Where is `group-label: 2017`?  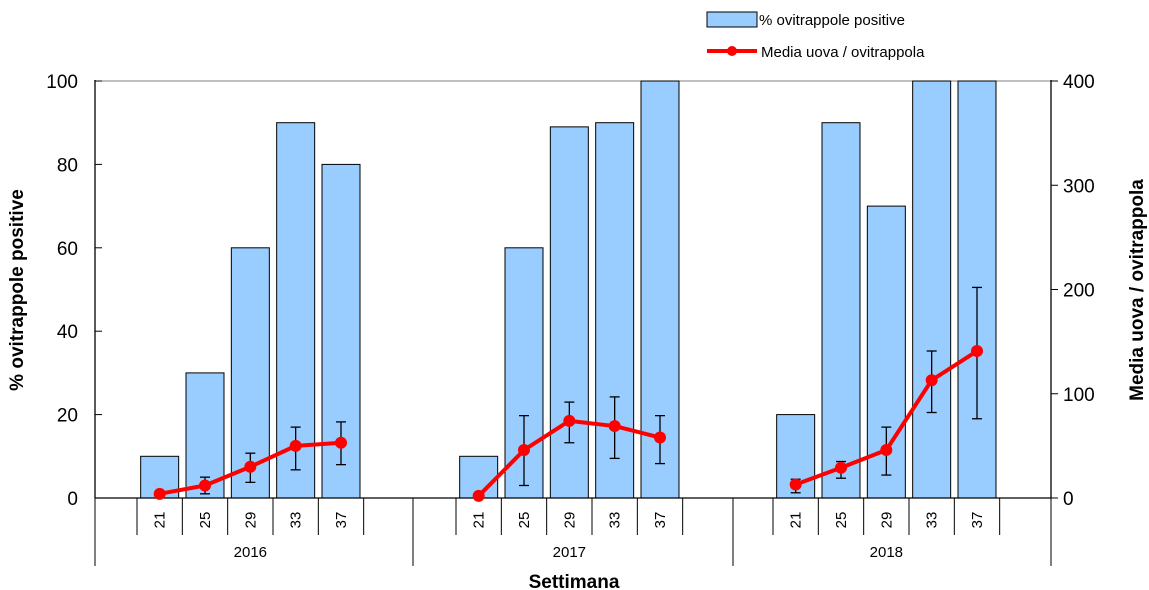
group-label: 2017 is located at coordinates (569, 552).